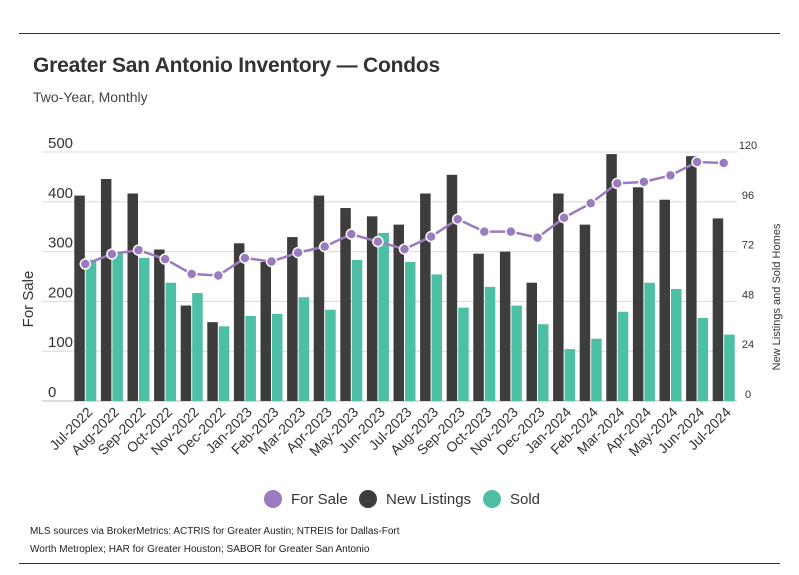  What do you see at coordinates (90, 97) in the screenshot?
I see `chart-subtitle: Two-Year, Monthly` at bounding box center [90, 97].